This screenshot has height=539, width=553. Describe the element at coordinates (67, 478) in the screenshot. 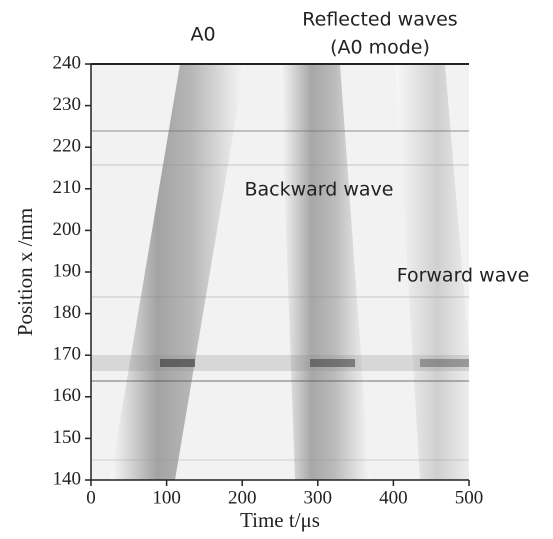

I see `y-tick-label: 140` at that location.